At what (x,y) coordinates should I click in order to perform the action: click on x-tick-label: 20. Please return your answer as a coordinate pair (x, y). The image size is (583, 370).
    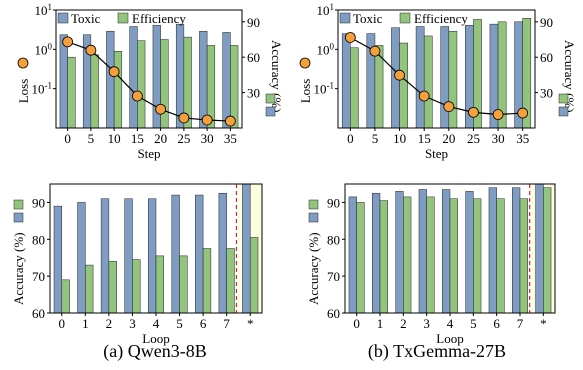
    Looking at the image, I should click on (448, 138).